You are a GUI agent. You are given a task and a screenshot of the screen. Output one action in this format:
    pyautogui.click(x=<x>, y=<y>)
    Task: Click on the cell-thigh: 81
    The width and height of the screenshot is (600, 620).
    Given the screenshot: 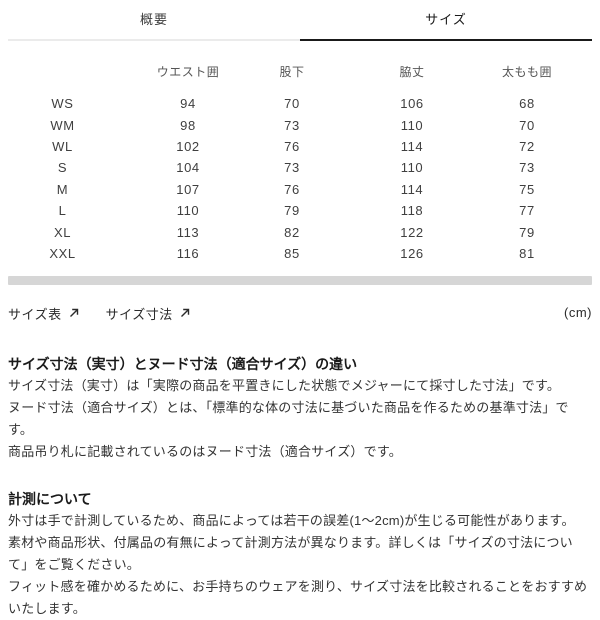 What is the action you would take?
    pyautogui.click(x=527, y=253)
    